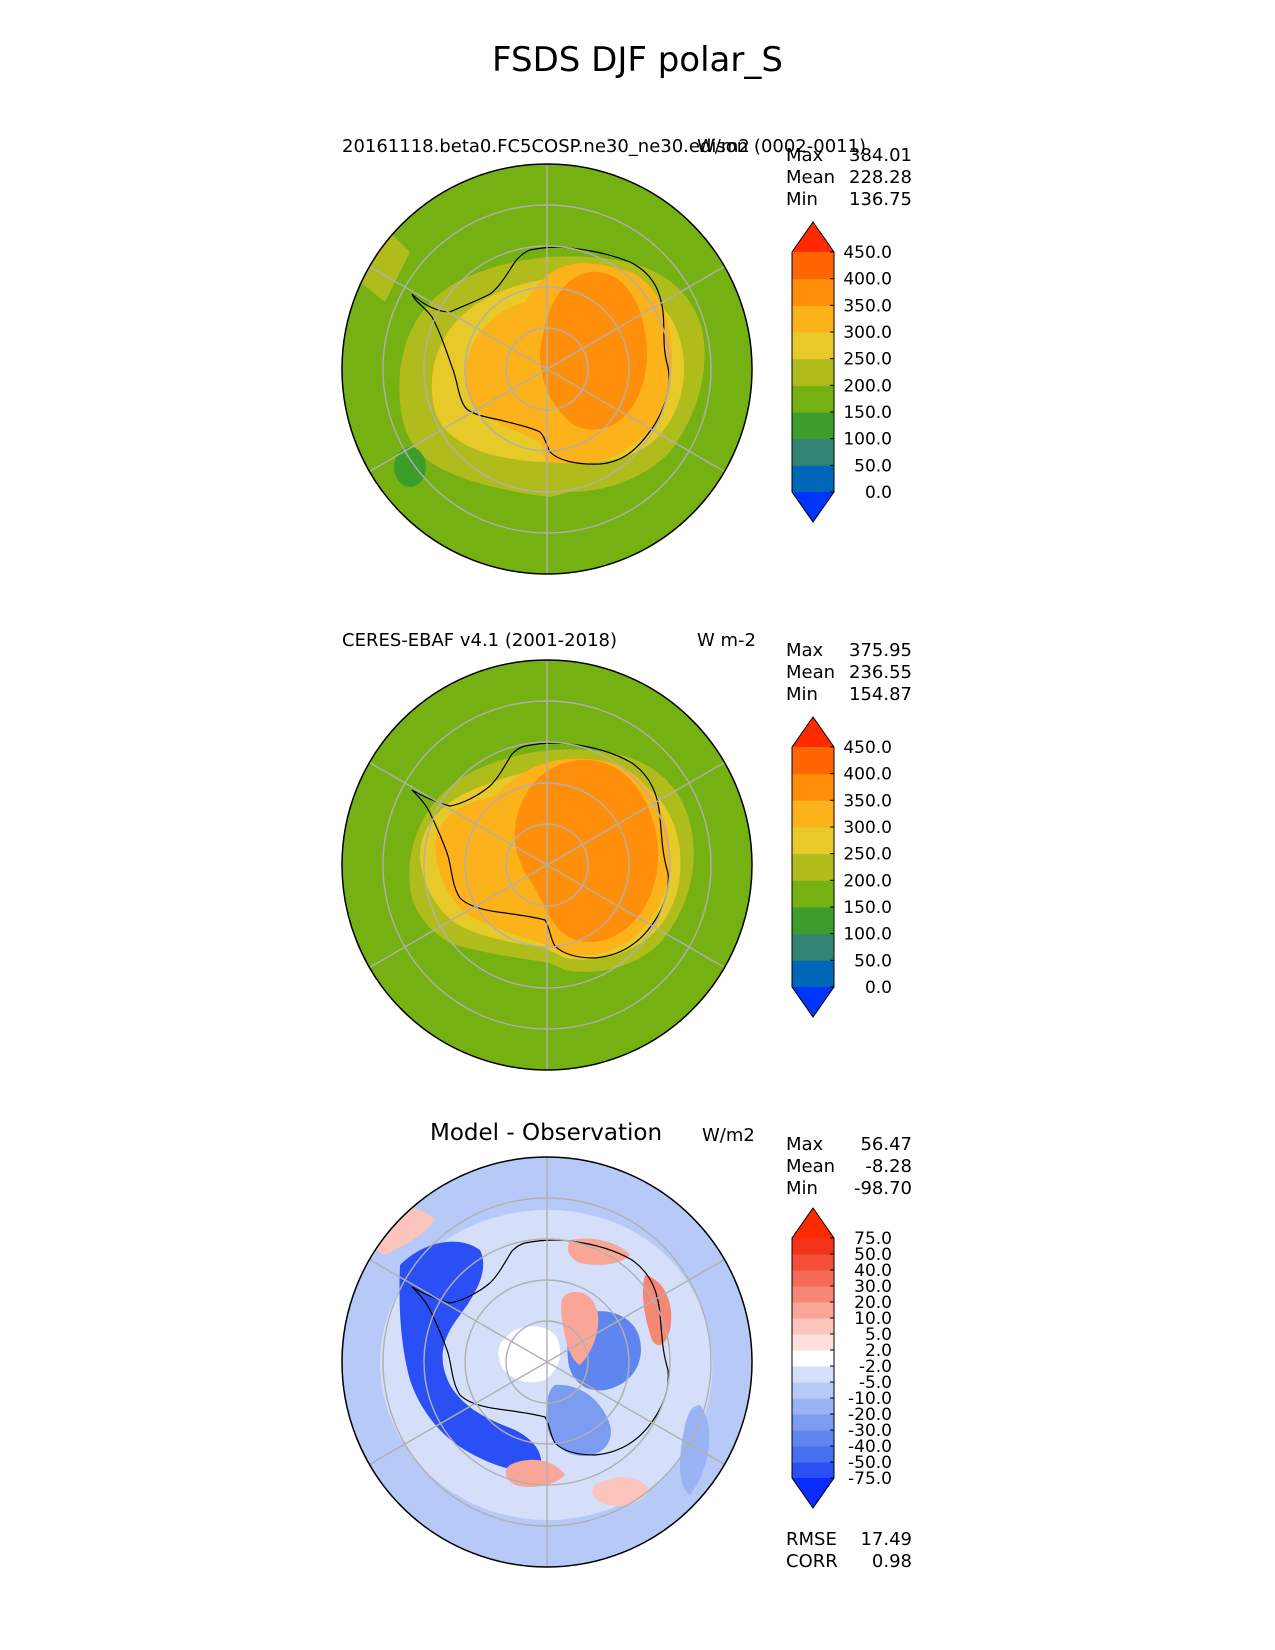 The width and height of the screenshot is (1275, 1650). I want to click on colorbar-tick-label: 75.0, so click(873, 1239).